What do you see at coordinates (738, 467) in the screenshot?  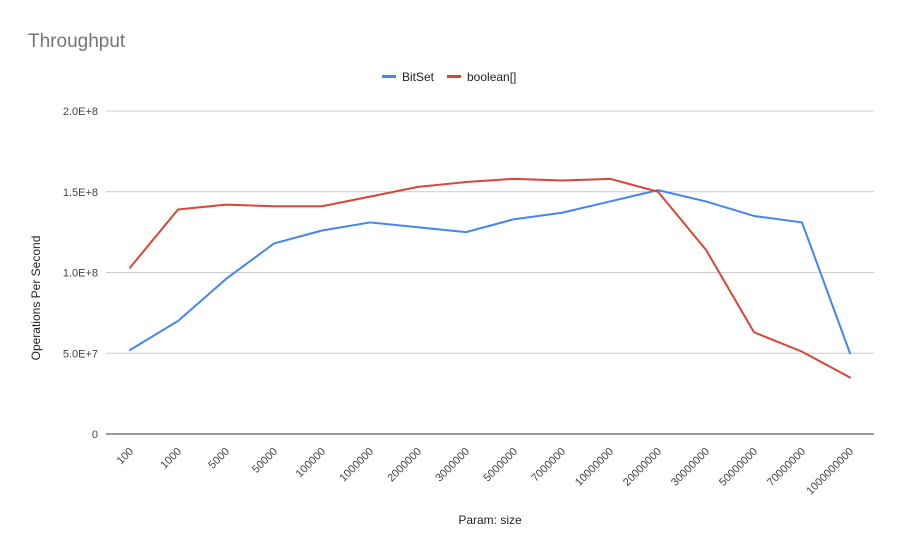 I see `x-tick-label: 50000000` at bounding box center [738, 467].